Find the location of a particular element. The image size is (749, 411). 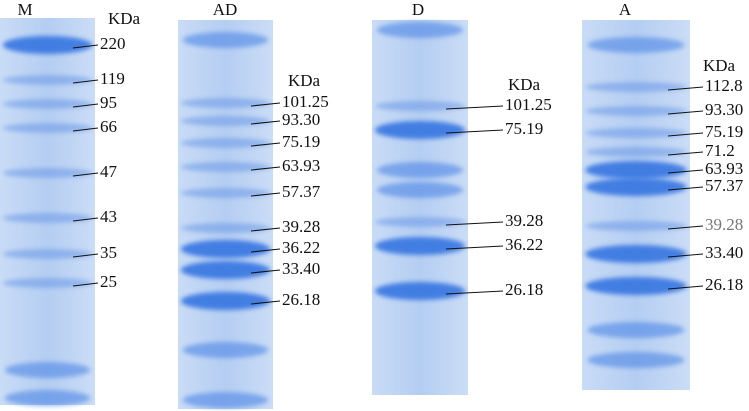

marker-label: 220 is located at coordinates (113, 43).